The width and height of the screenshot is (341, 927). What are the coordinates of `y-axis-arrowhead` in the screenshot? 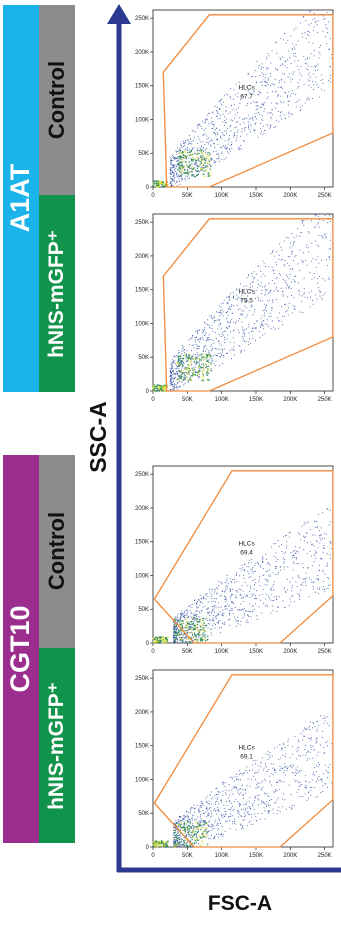 It's located at (119, 14).